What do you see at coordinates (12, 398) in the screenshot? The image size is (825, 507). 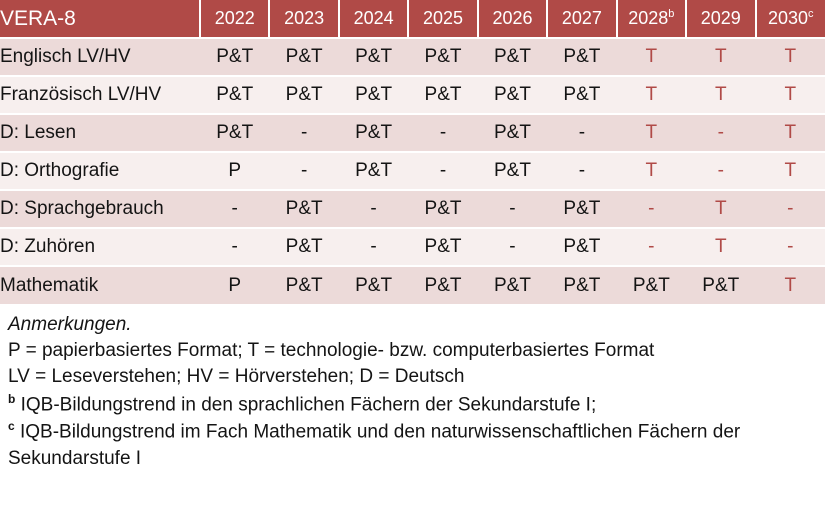 I see `note-footnote-marker: b` at bounding box center [12, 398].